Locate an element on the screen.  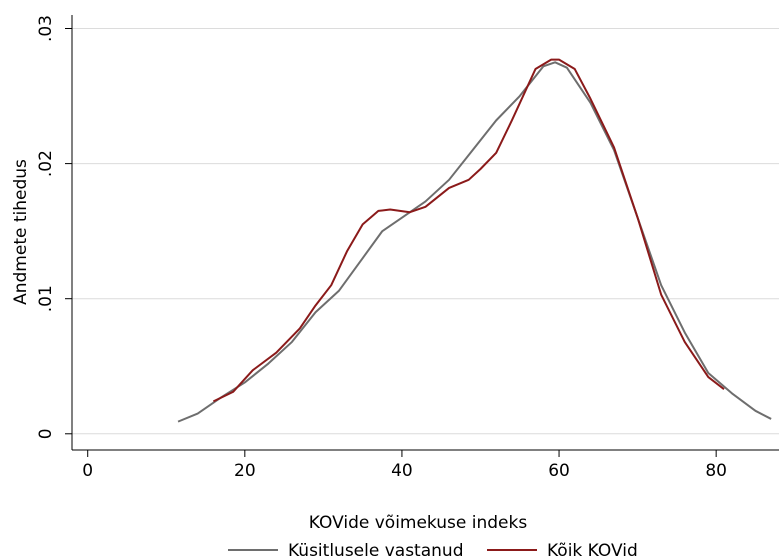
x-tick-label: 60 is located at coordinates (559, 471).